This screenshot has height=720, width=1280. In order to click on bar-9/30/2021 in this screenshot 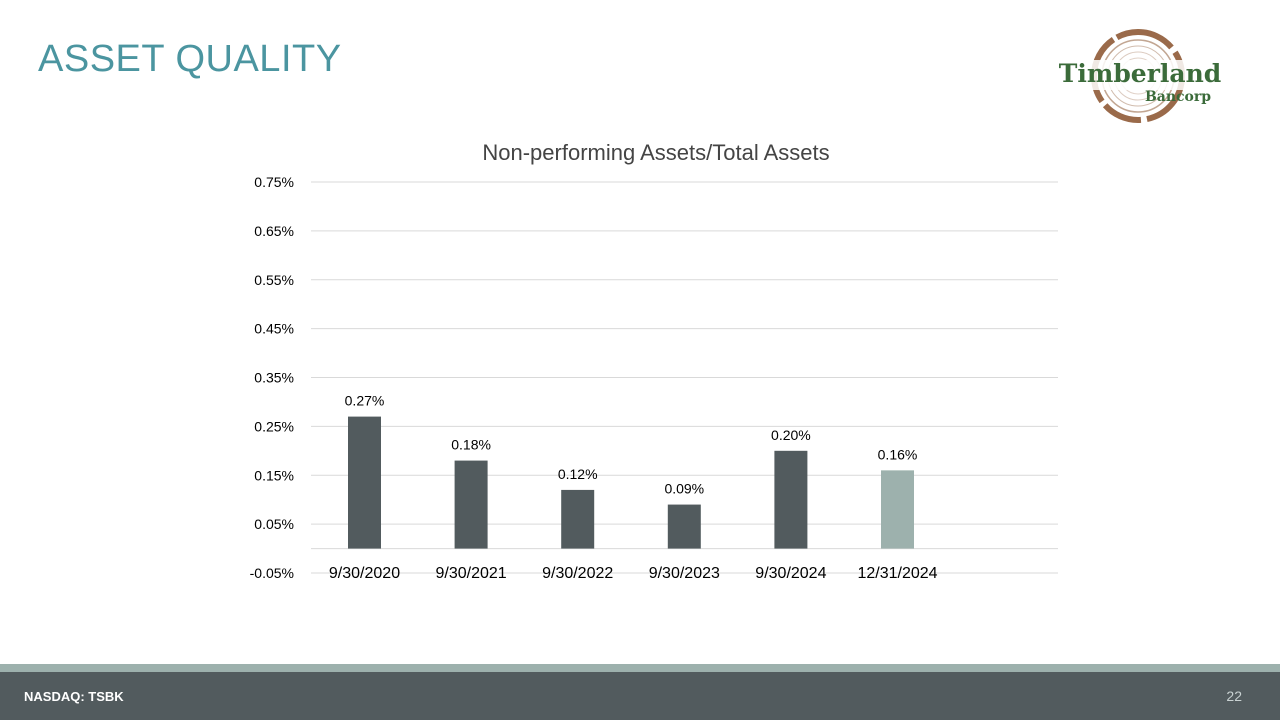, I will do `click(471, 504)`.